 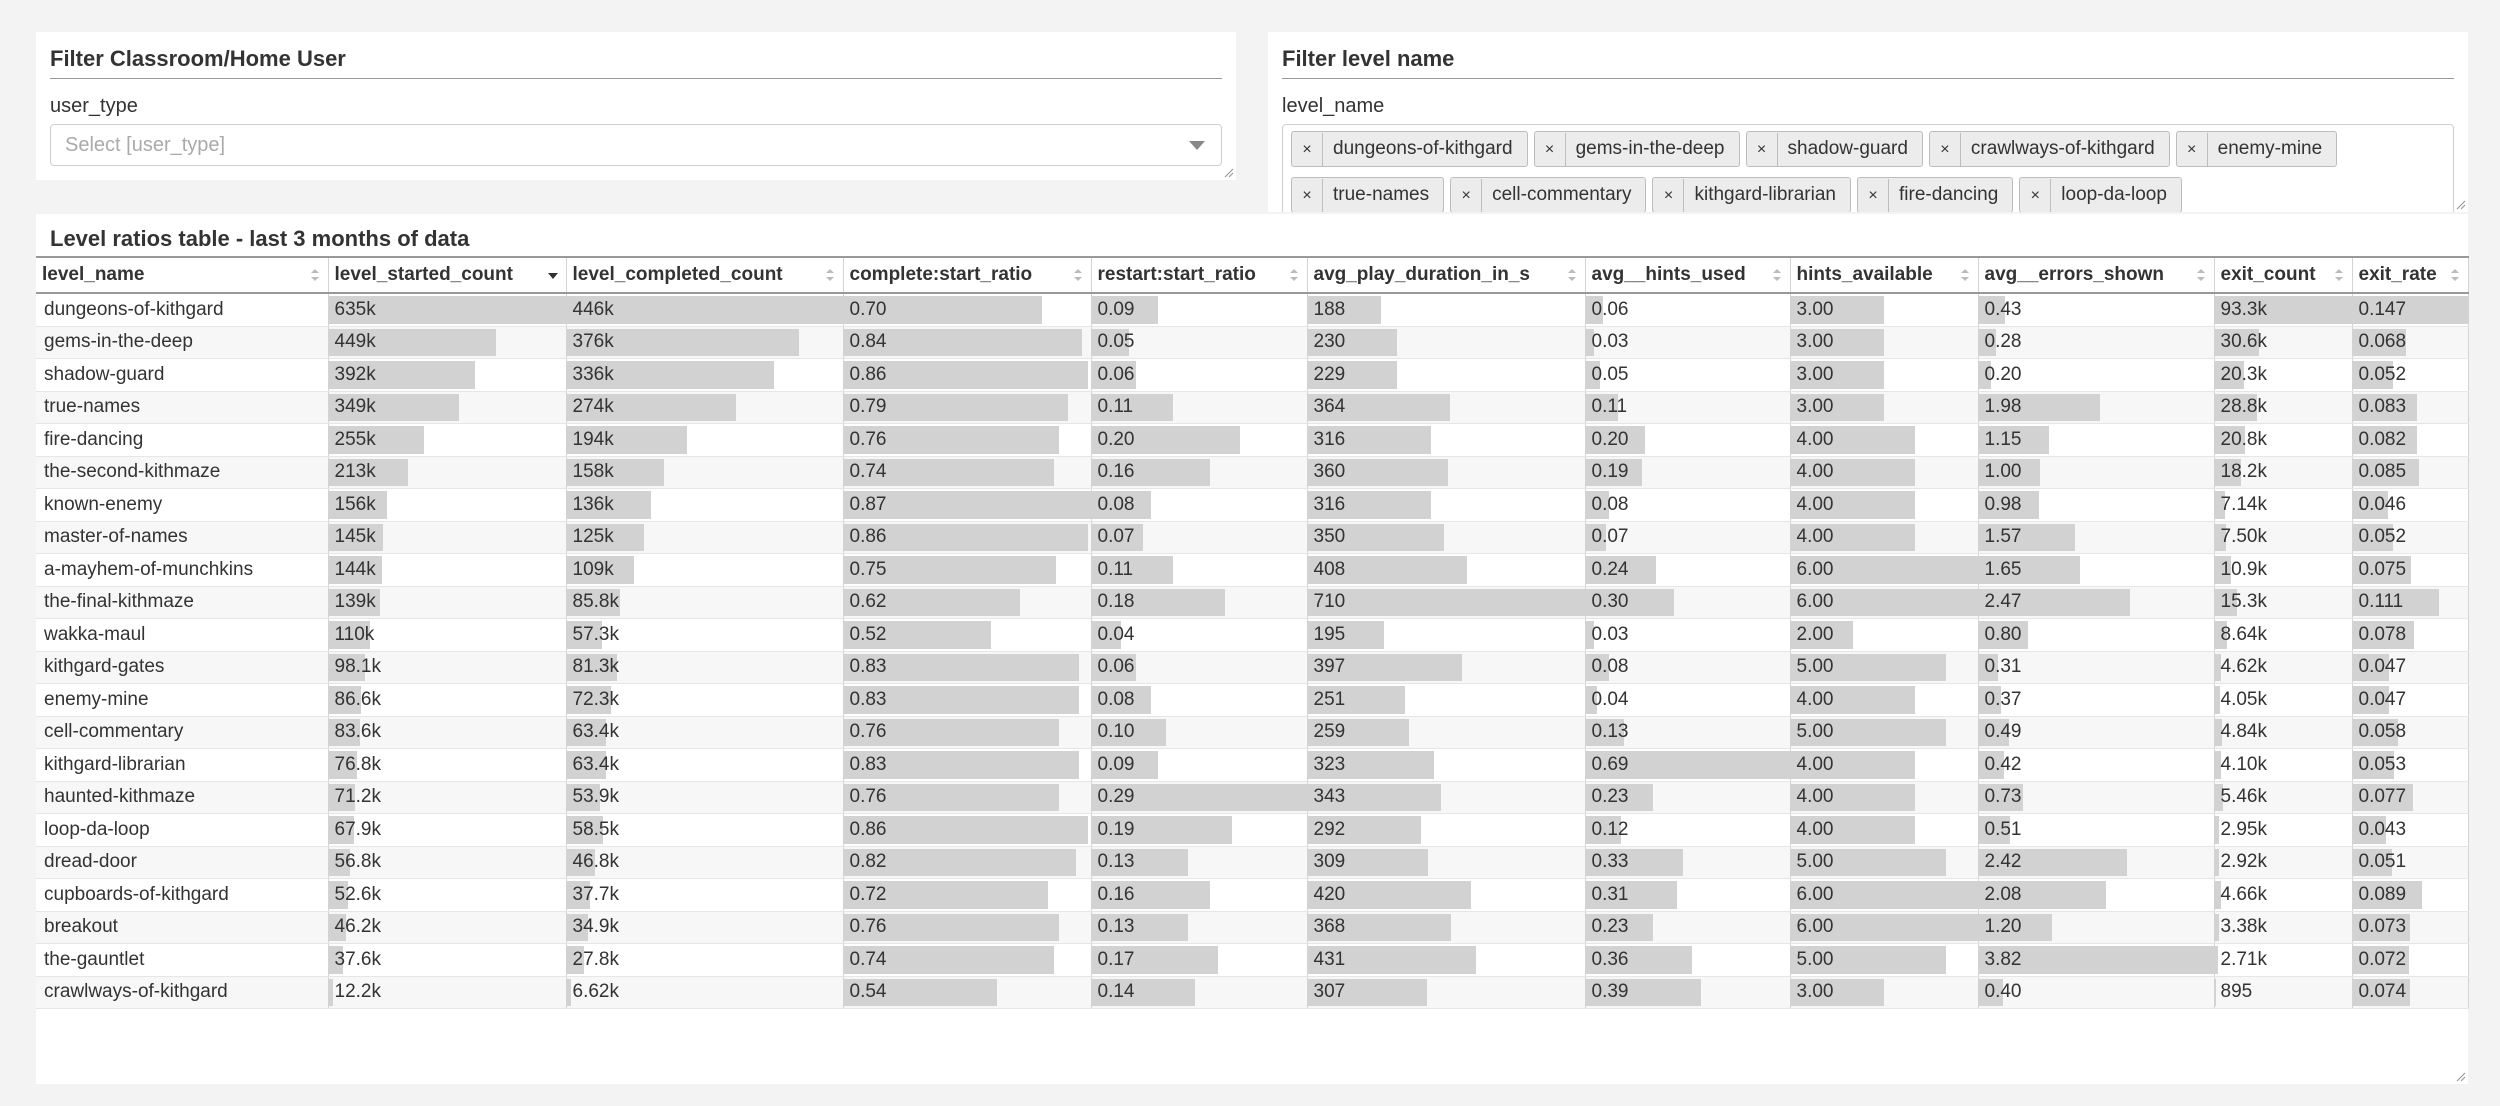 What do you see at coordinates (447, 275) in the screenshot?
I see `column-header-level-started-count: level_started_count` at bounding box center [447, 275].